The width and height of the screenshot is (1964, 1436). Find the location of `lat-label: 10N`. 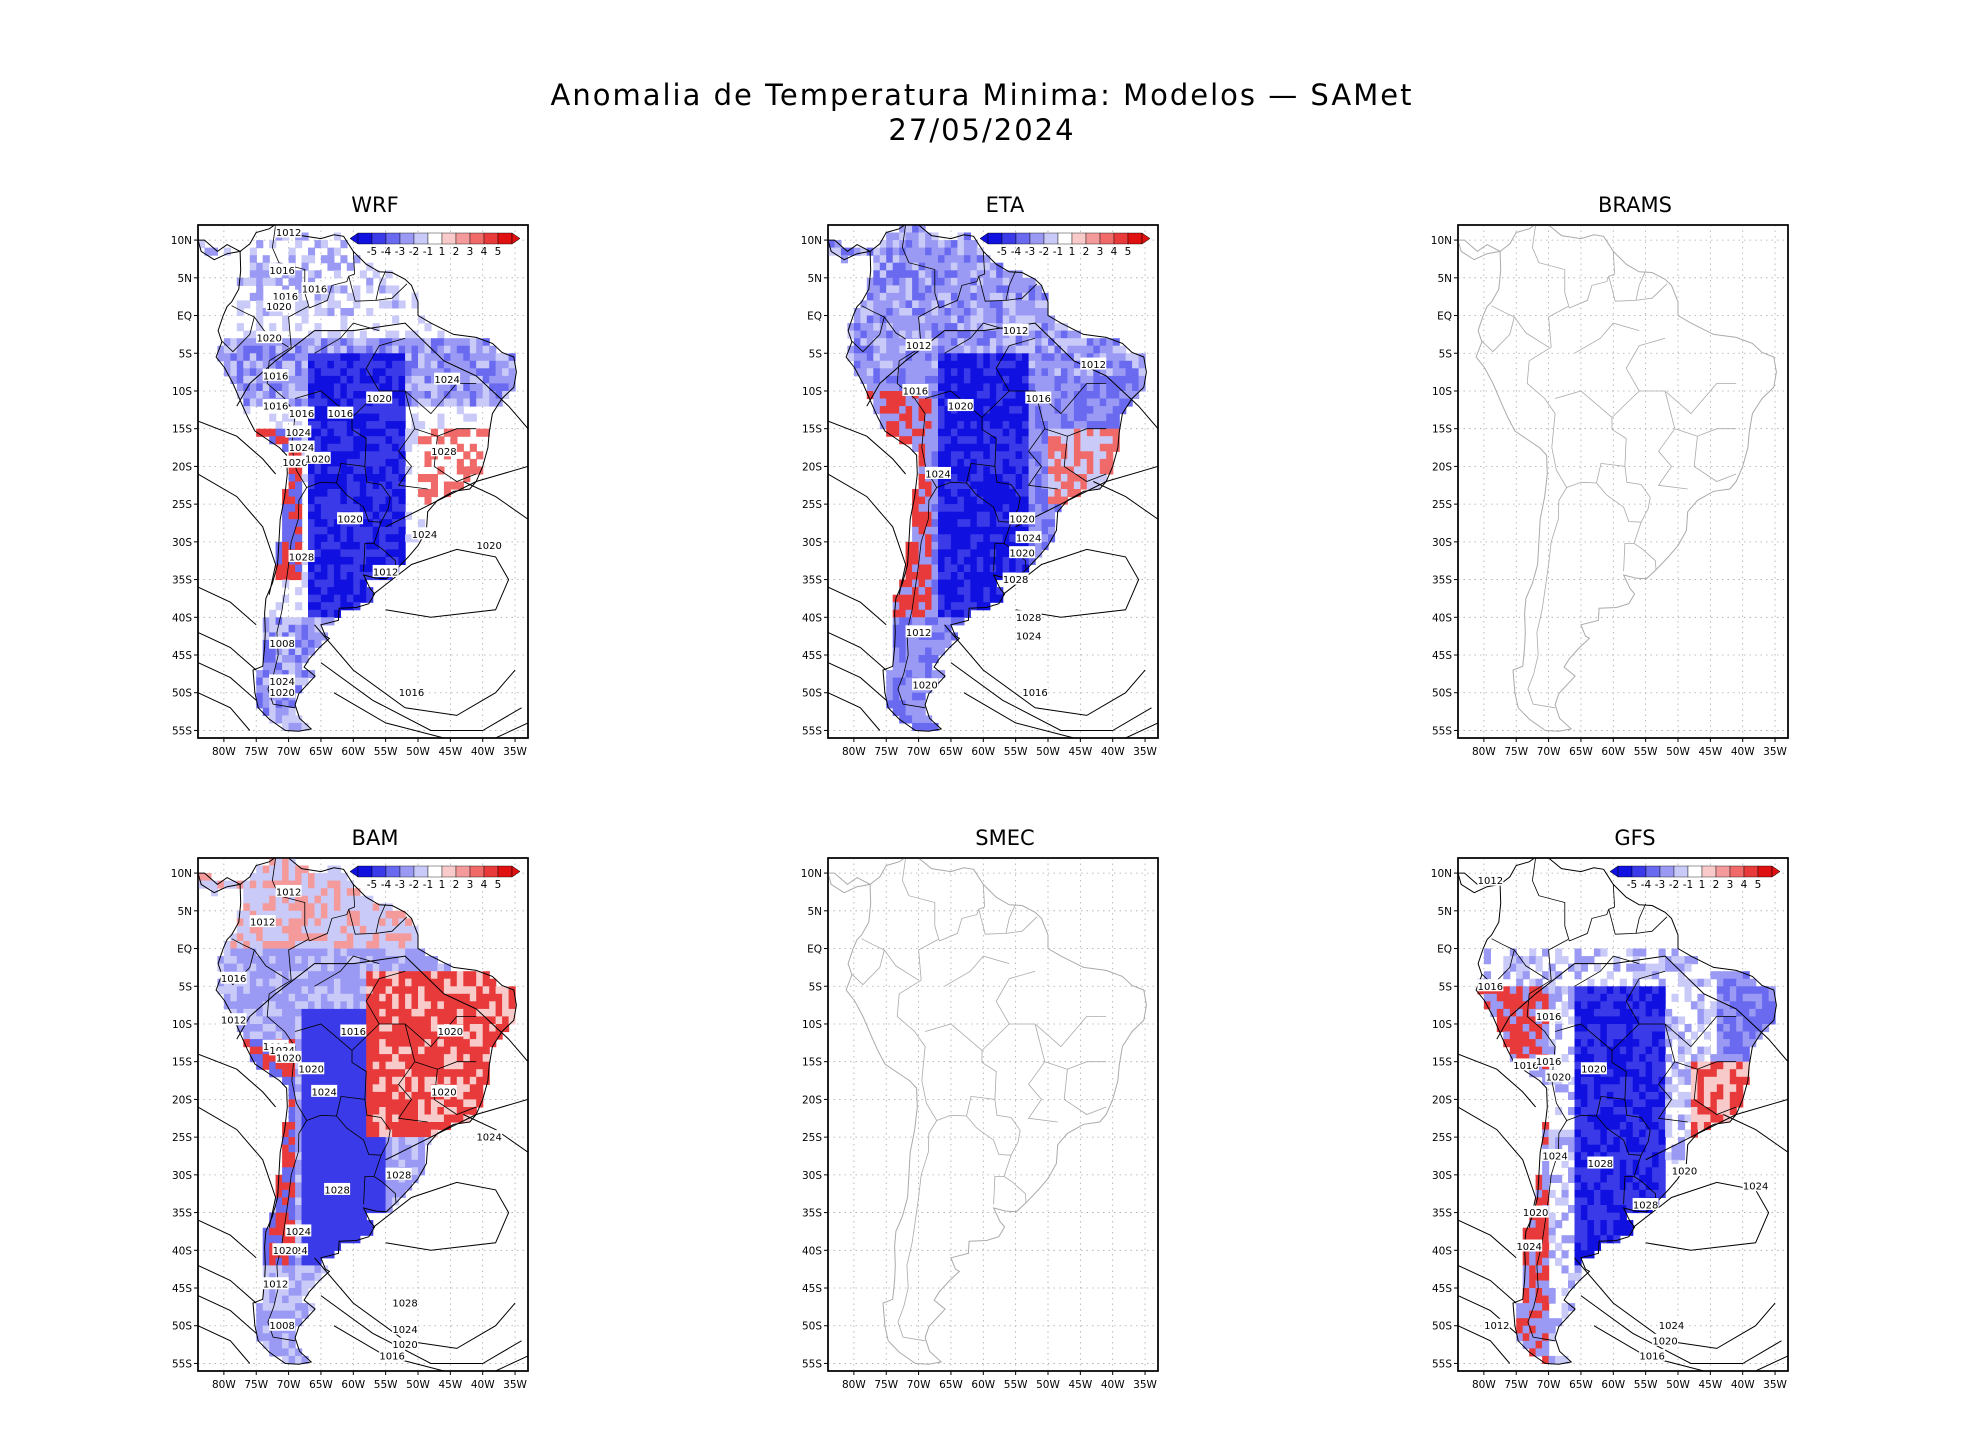

lat-label: 10N is located at coordinates (181, 241).